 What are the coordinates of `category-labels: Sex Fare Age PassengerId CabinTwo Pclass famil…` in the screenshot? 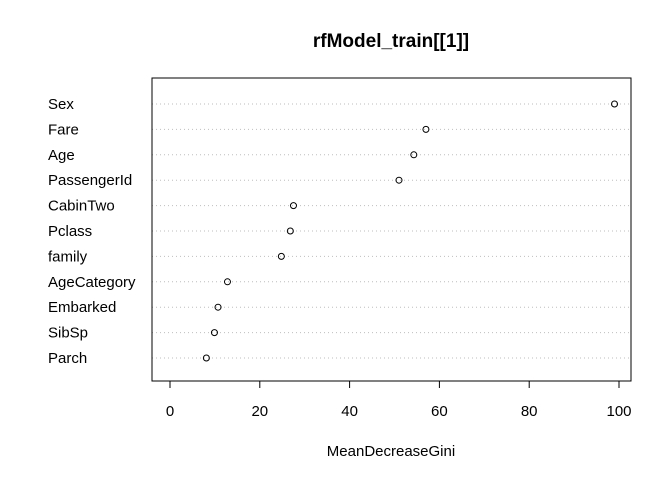 It's located at (92, 231).